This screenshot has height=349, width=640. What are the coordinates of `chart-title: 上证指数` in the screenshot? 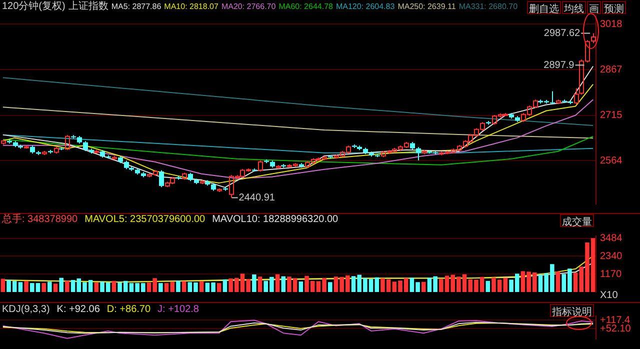 It's located at (88, 6).